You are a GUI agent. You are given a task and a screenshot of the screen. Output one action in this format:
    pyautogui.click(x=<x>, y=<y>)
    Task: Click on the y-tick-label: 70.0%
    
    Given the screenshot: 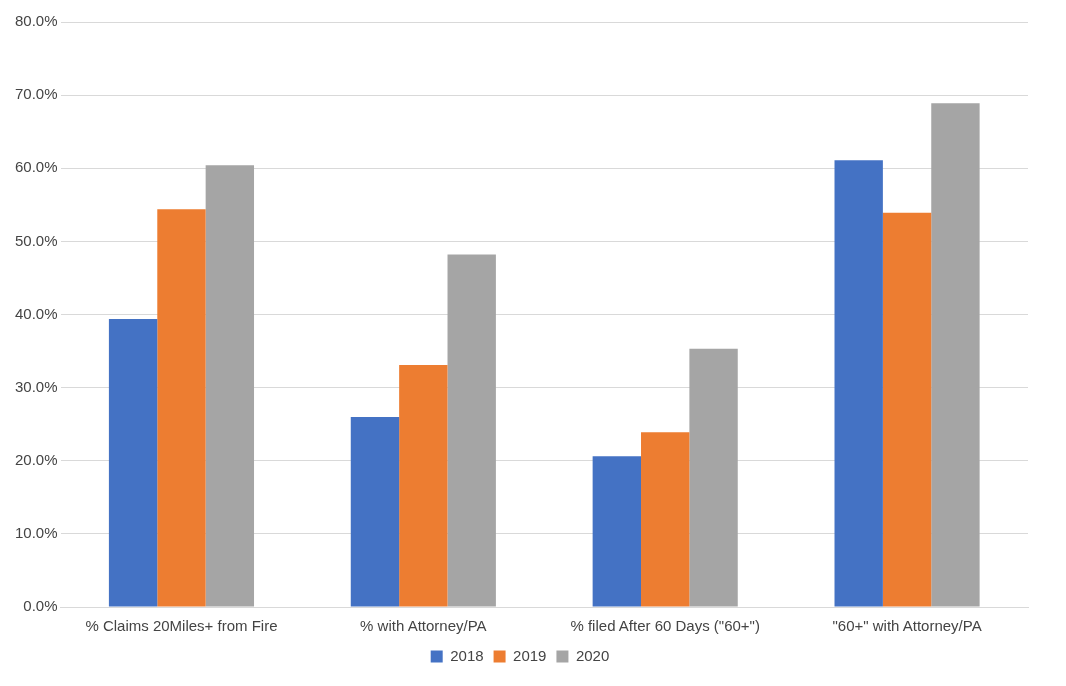 What is the action you would take?
    pyautogui.click(x=36, y=94)
    